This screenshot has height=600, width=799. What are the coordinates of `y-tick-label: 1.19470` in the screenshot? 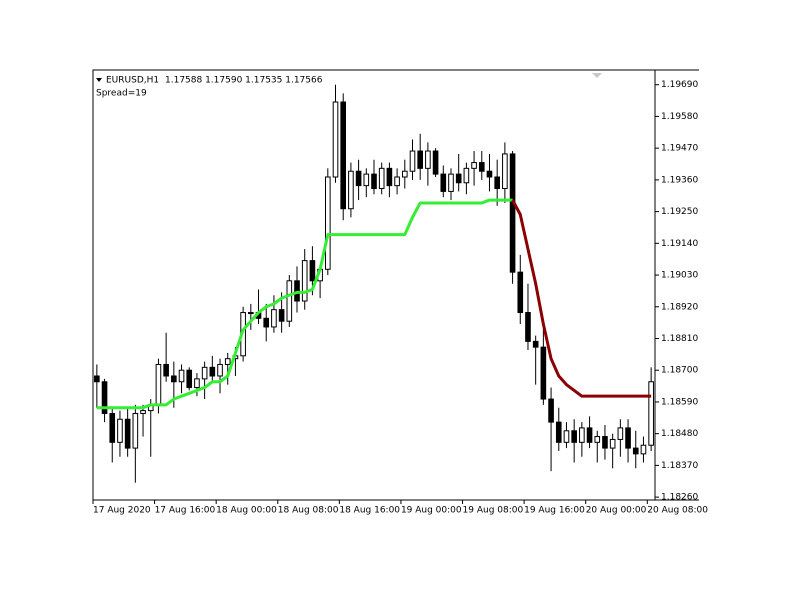 It's located at (679, 149).